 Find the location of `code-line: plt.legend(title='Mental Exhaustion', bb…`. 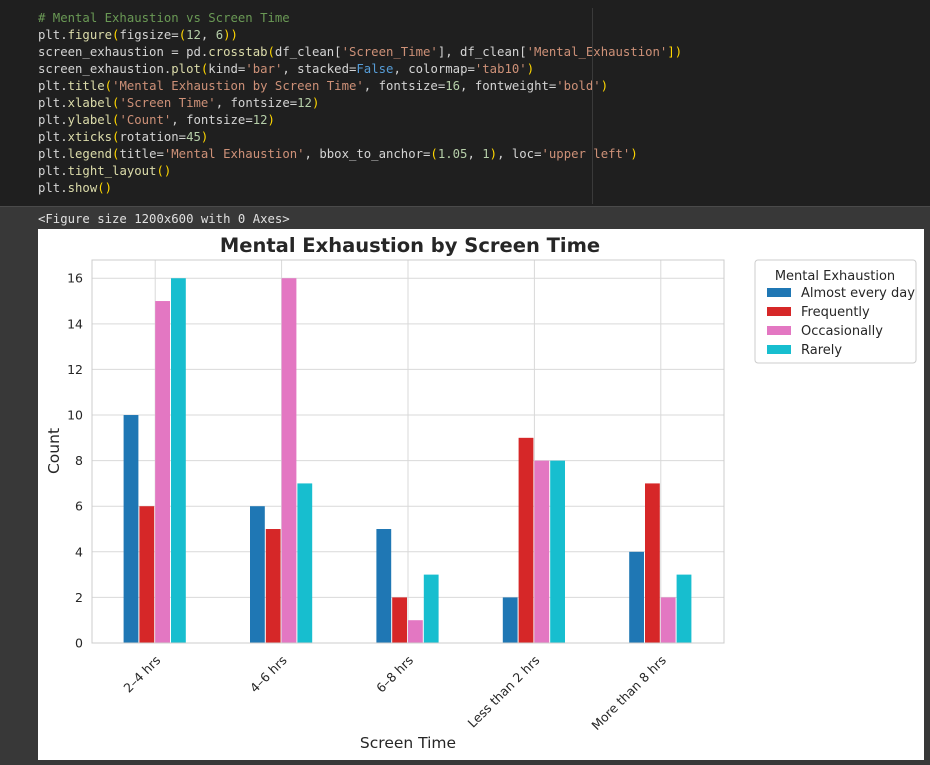

code-line: plt.legend(title='Mental Exhaustion', bb… is located at coordinates (360, 154).